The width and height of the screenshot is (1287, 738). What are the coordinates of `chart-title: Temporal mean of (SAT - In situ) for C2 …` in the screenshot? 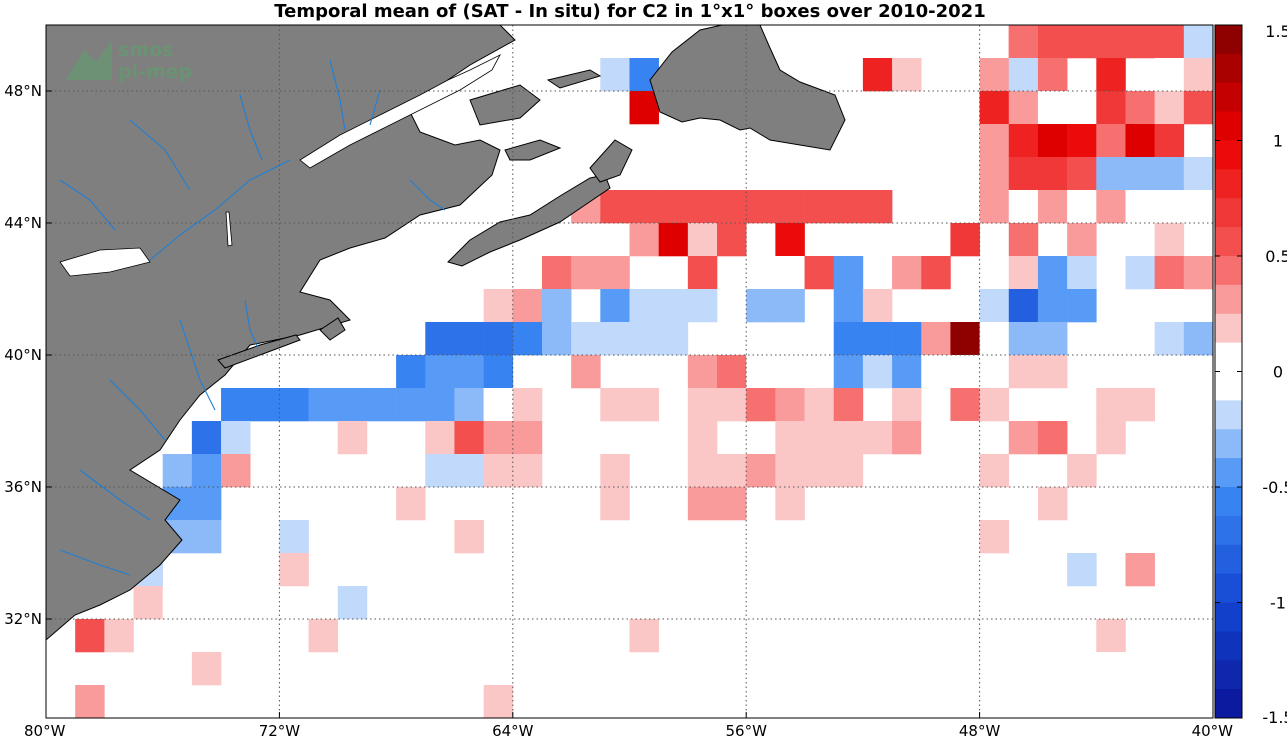 It's located at (629, 11).